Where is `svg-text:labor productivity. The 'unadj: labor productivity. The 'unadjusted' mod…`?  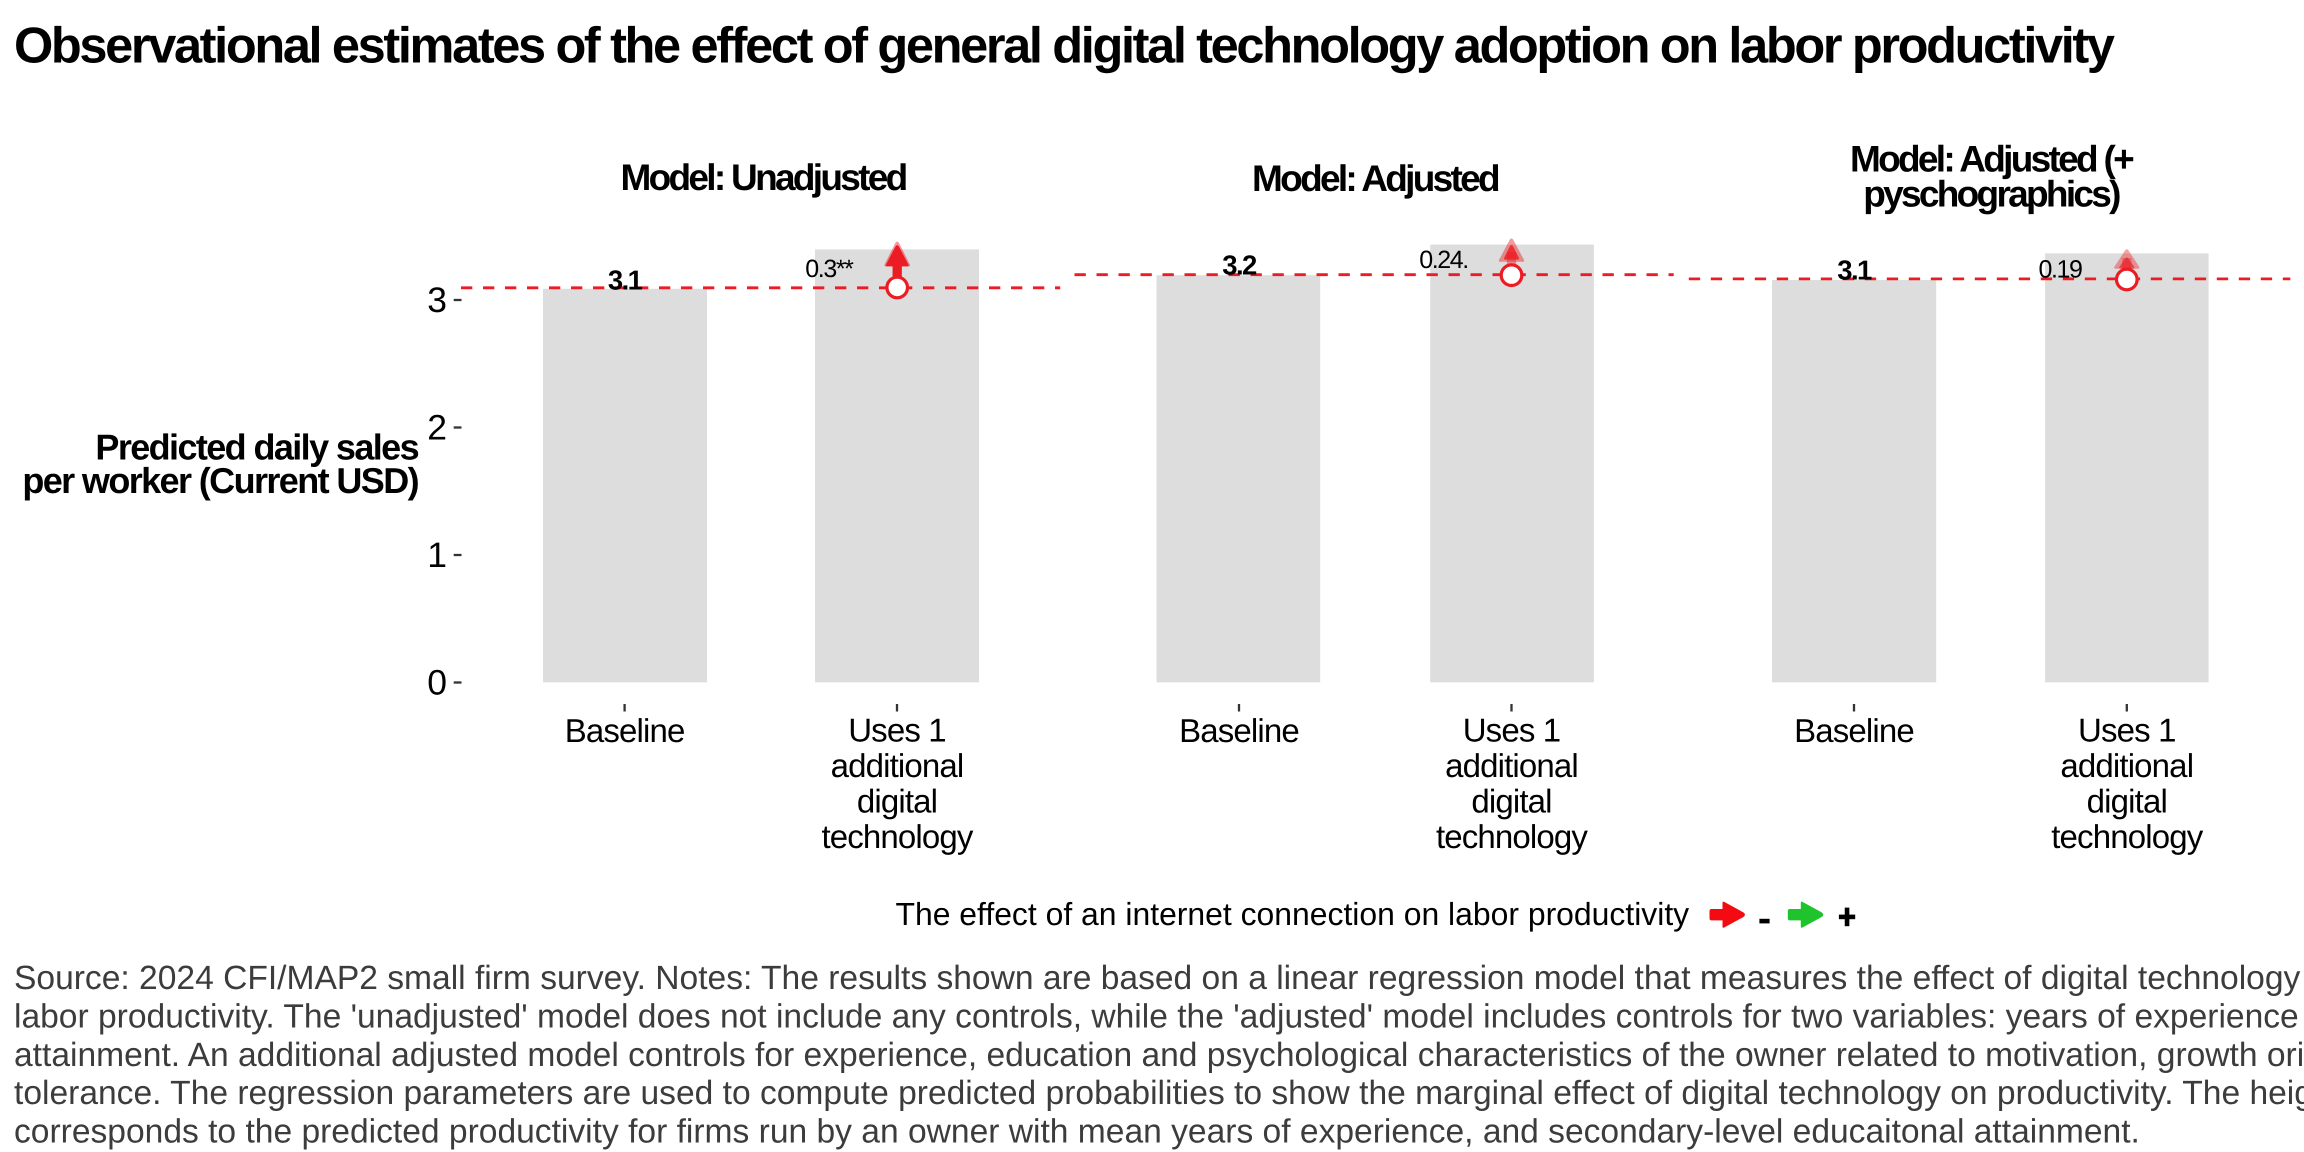 svg-text:labor productivity. The 'unadj: labor productivity. The 'unadjusted' mod… is located at coordinates (1159, 1016).